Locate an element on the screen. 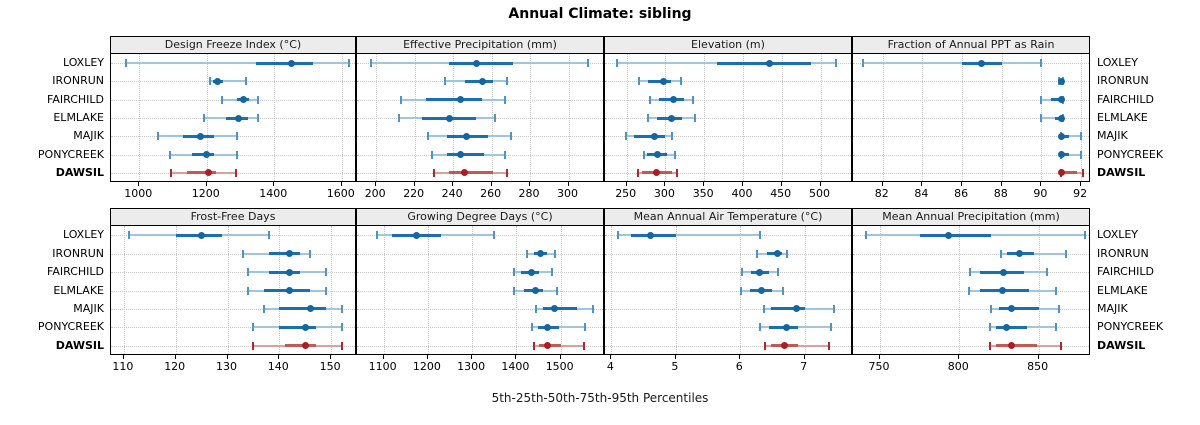  x-axis-tick-label: 1200 is located at coordinates (426, 366).